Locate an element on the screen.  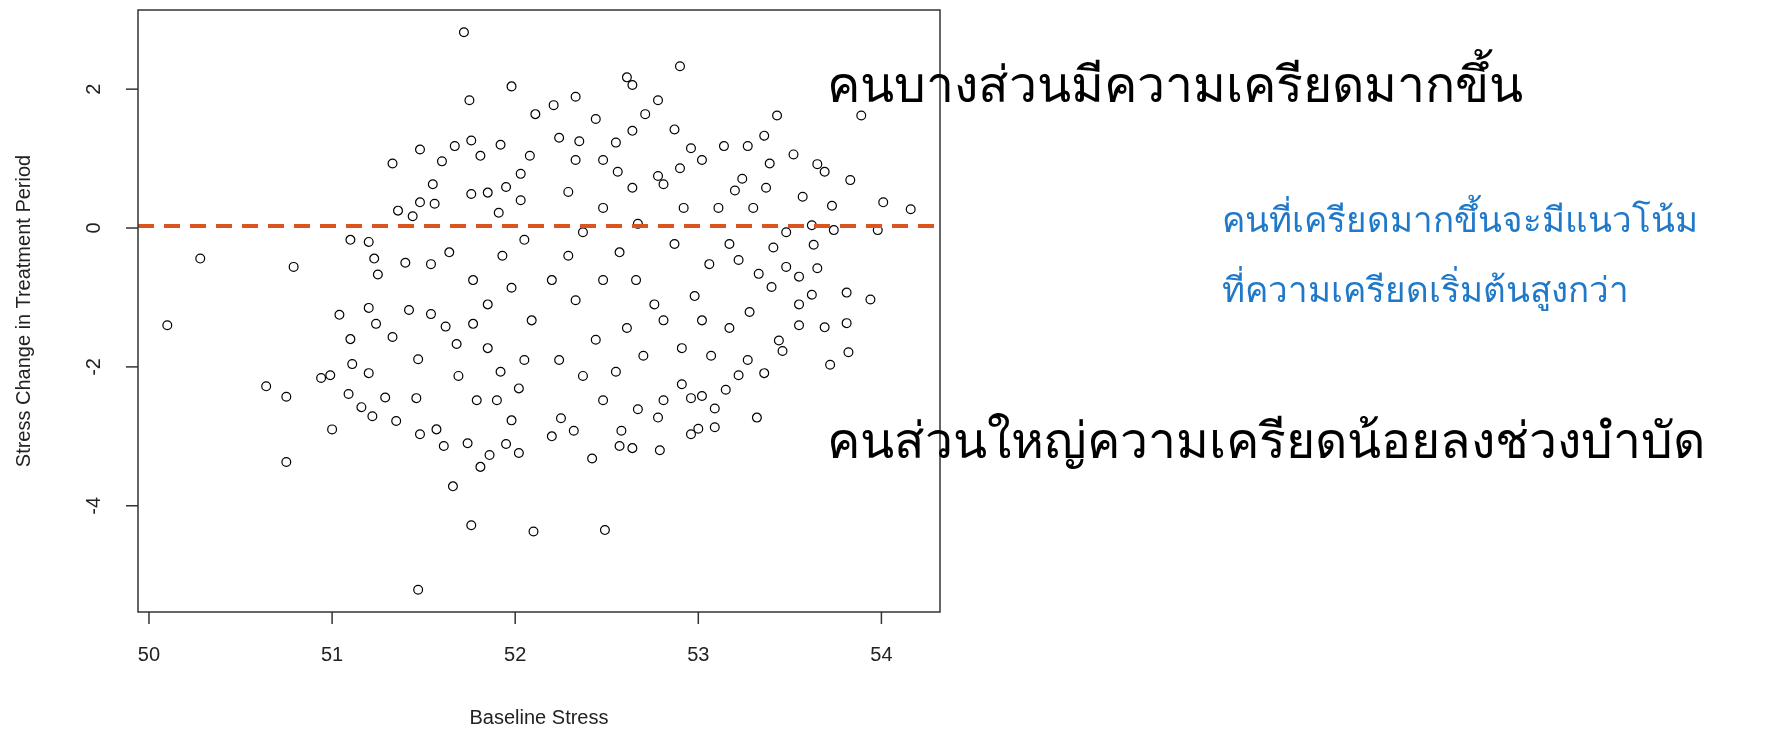
y-tick-label: 0 is located at coordinates (93, 228).